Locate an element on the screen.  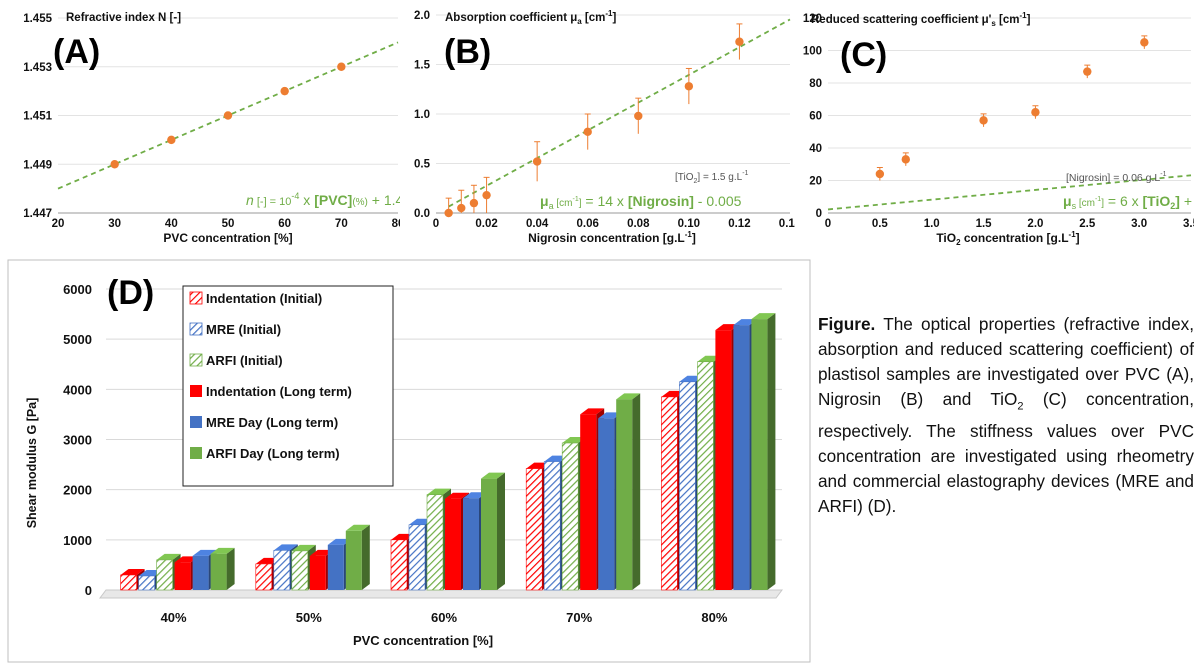
x-tick-label: 0.06 is located at coordinates (588, 224).